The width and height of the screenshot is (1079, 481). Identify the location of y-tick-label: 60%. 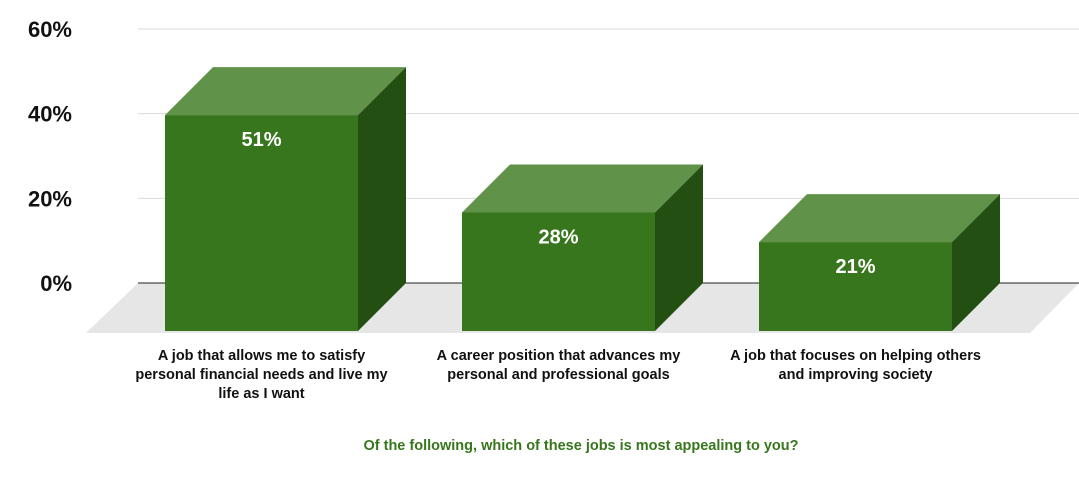
(50, 29).